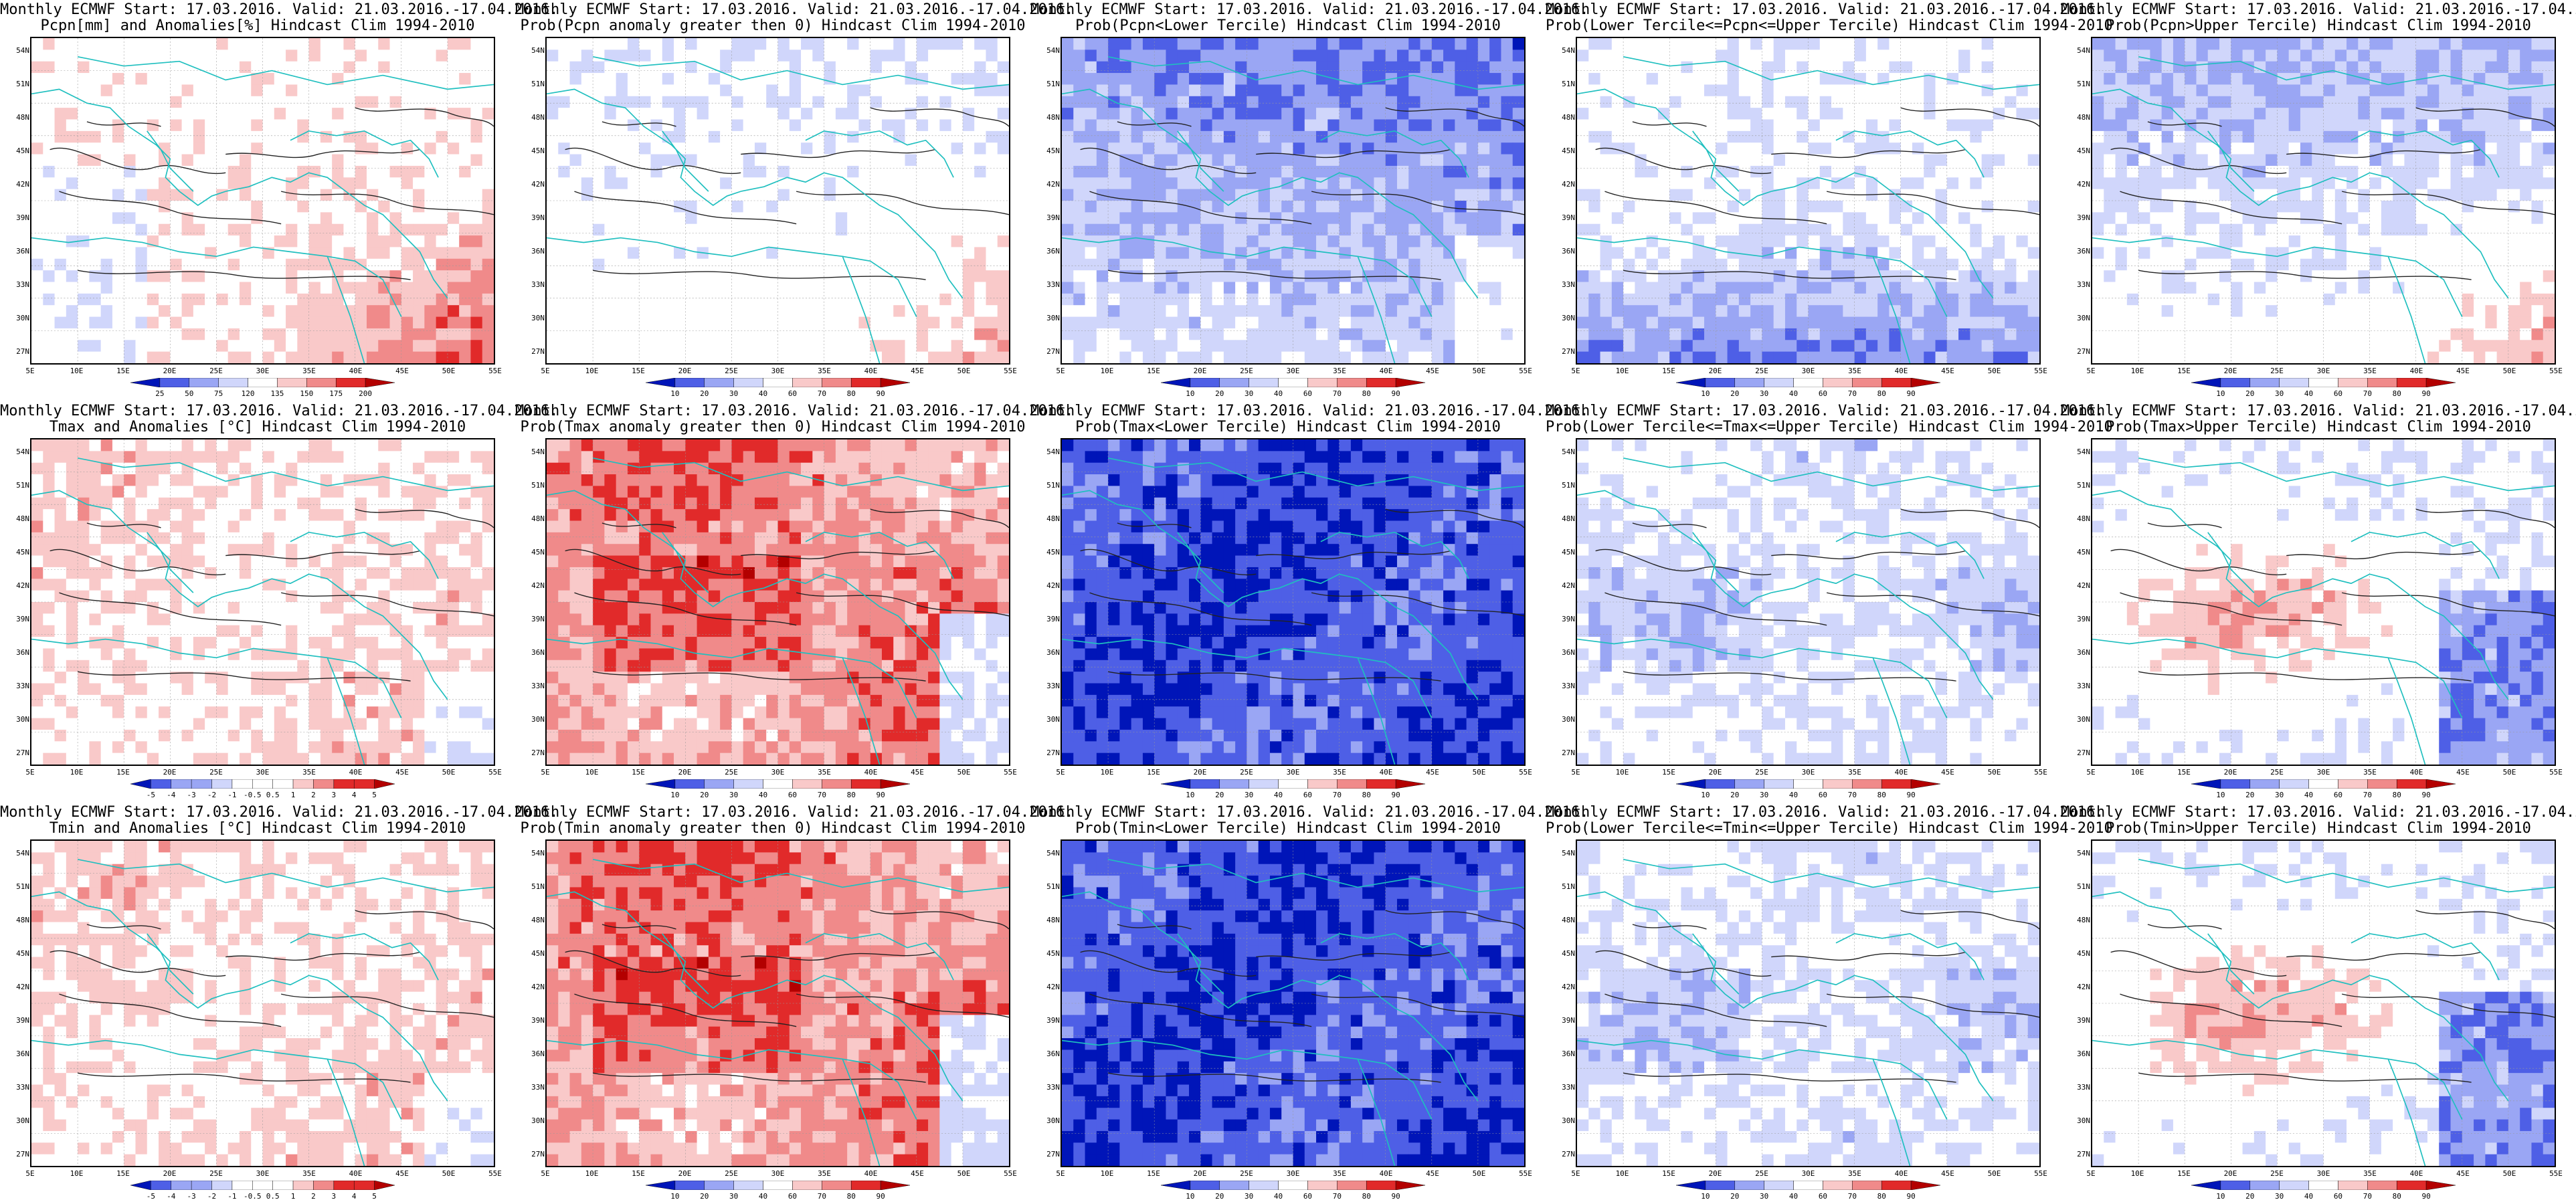 The image size is (2576, 1204). Describe the element at coordinates (1293, 201) in the screenshot. I see `forecast-map` at that location.